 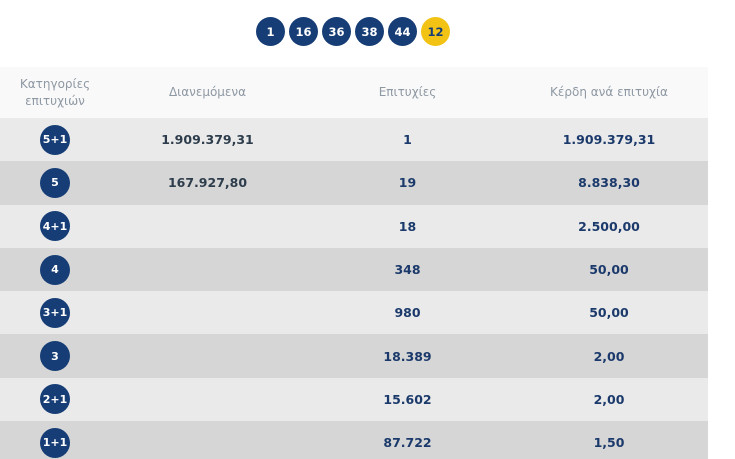 I want to click on category-badge: 4+1, so click(x=55, y=226).